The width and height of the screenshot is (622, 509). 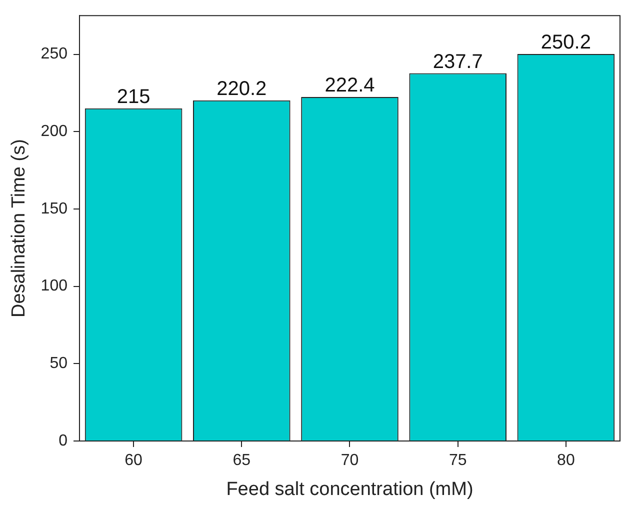 I want to click on y-tick-label: 250, so click(x=54, y=54).